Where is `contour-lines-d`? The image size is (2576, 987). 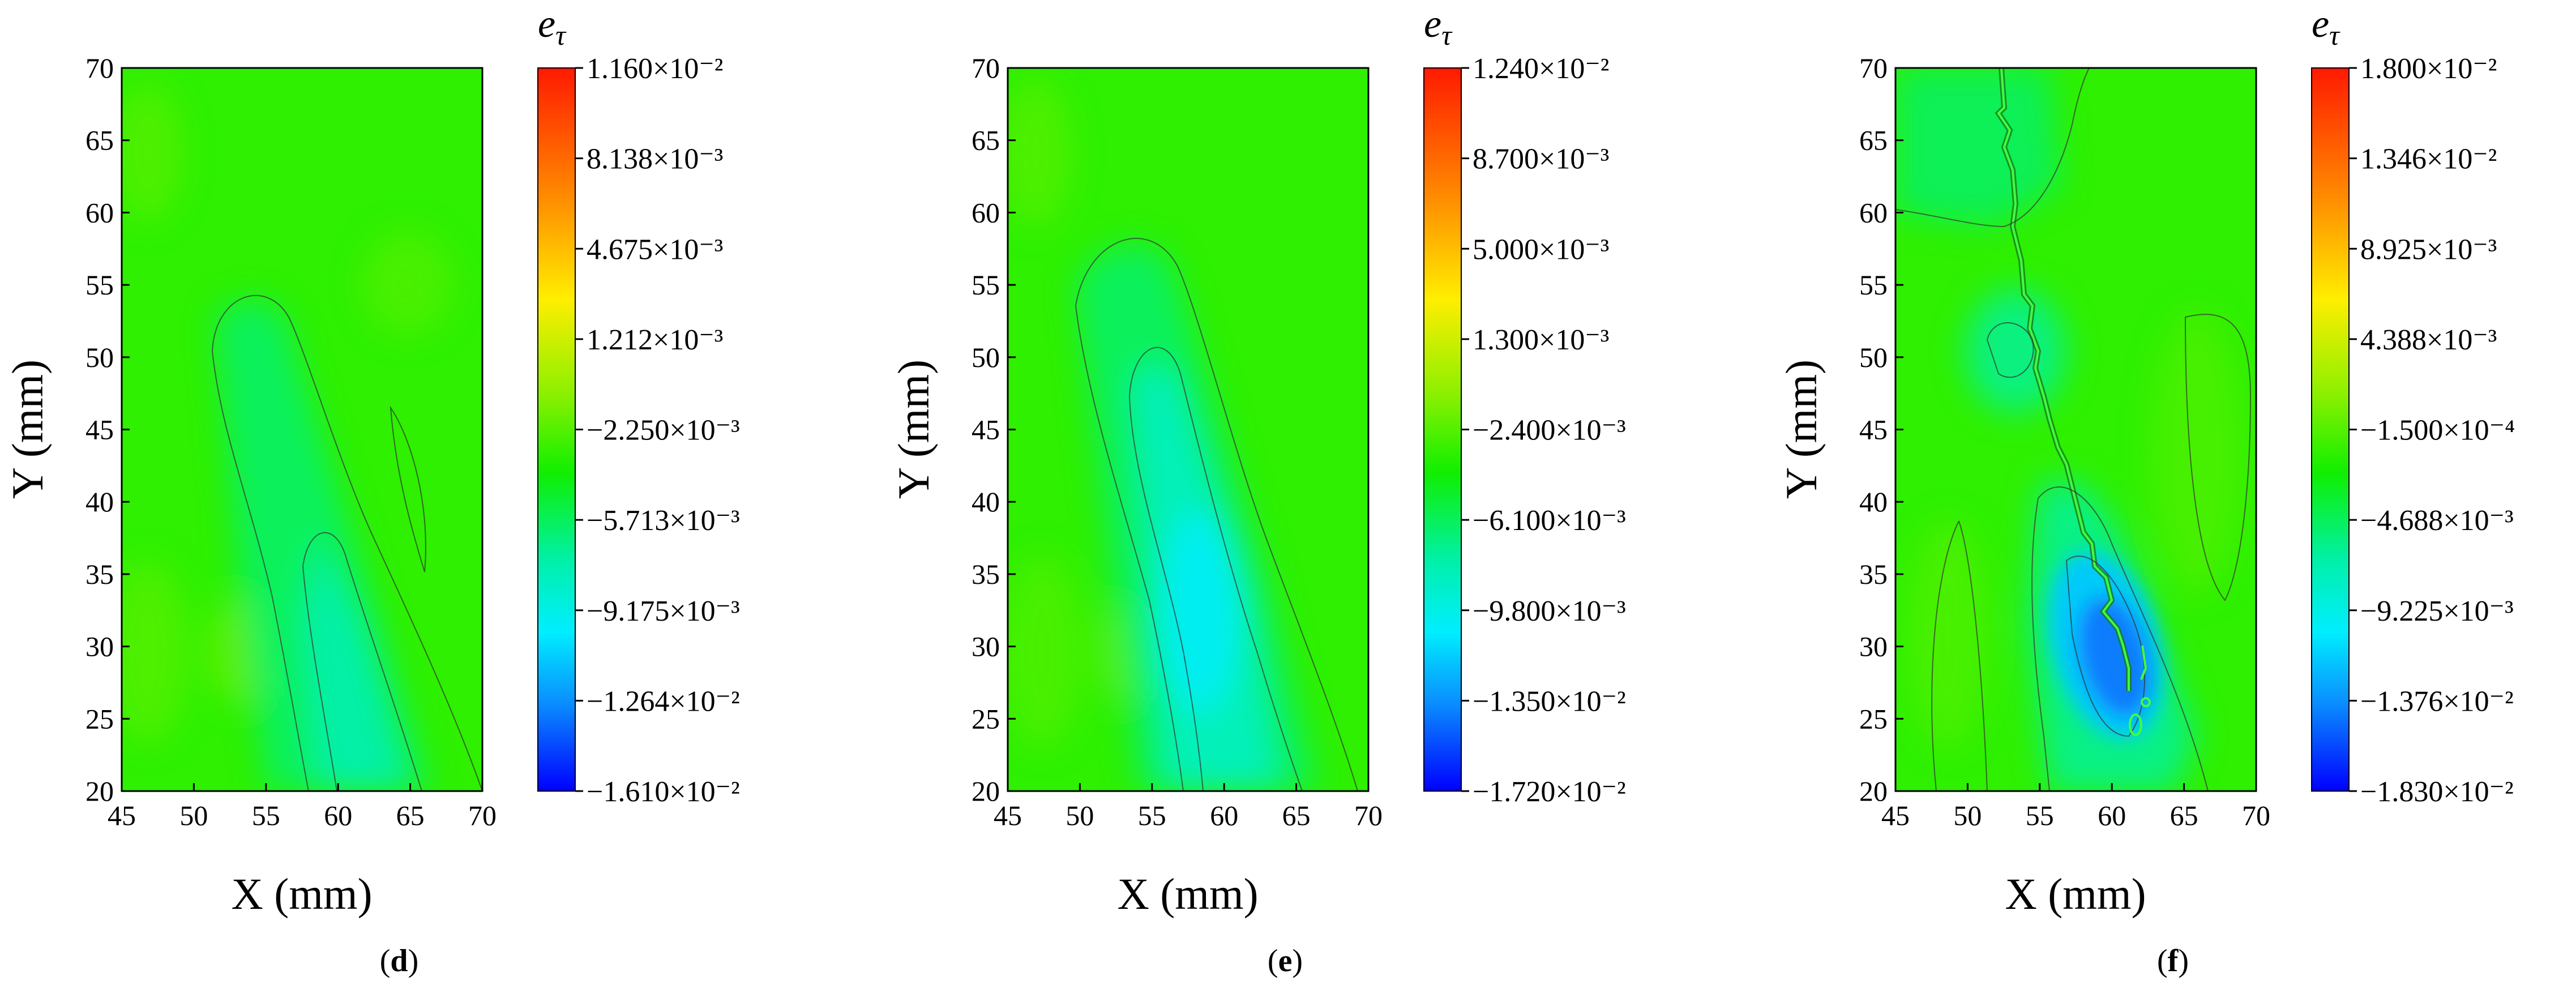
contour-lines-d is located at coordinates (347, 542).